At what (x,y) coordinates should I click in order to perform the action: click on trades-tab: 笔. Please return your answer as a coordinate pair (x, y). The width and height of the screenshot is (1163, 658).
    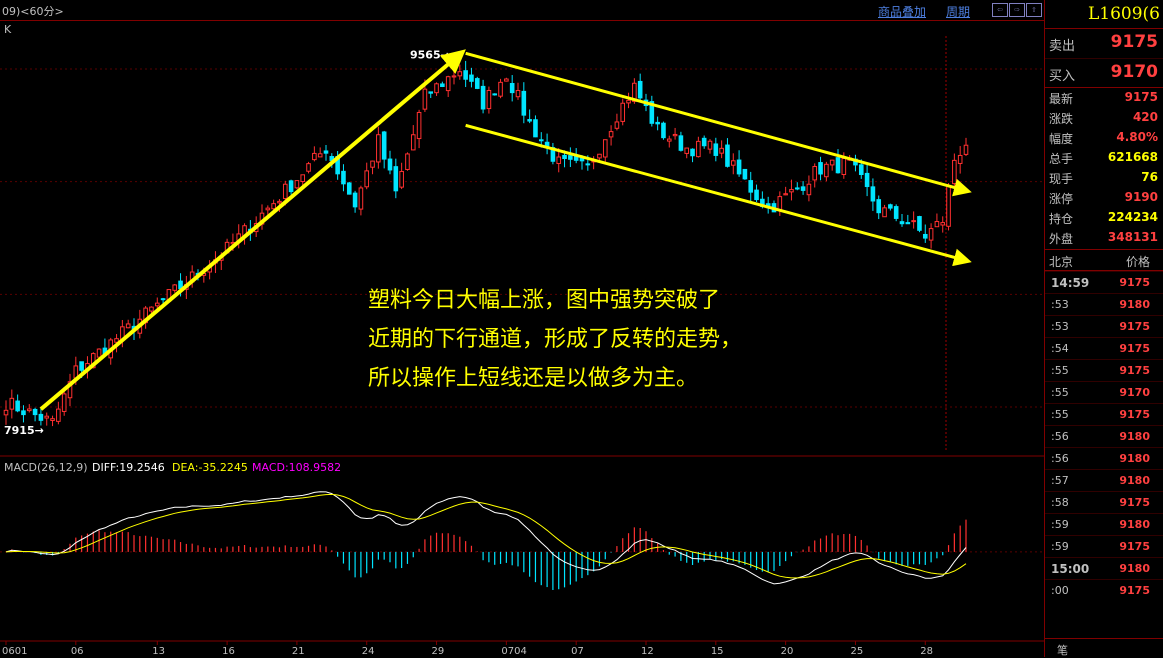
    Looking at the image, I should click on (1062, 650).